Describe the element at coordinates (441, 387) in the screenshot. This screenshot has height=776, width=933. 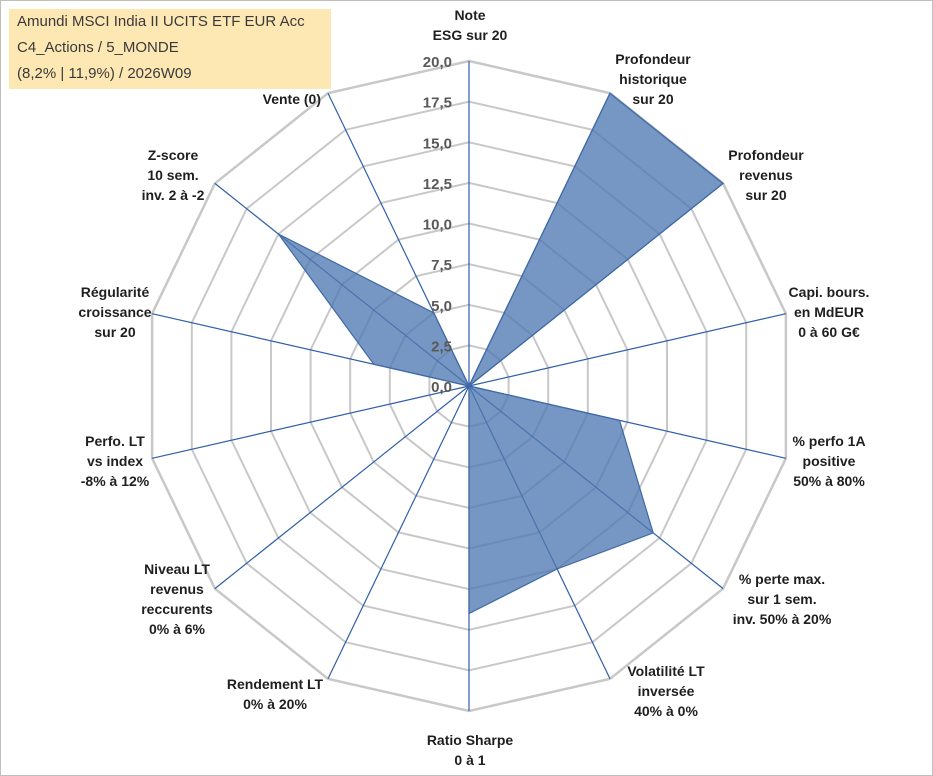
I see `tick-label: 0,0` at that location.